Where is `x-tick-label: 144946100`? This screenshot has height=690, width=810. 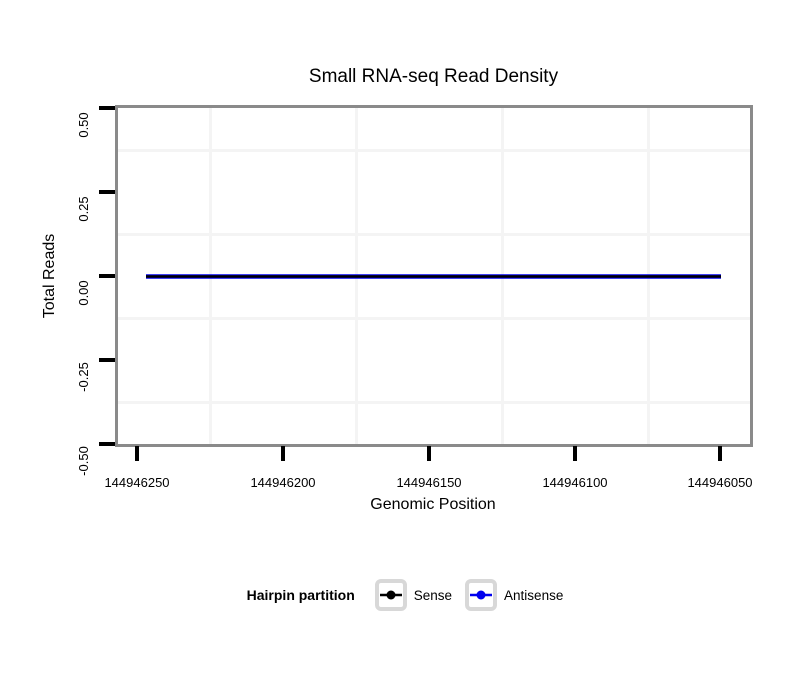 x-tick-label: 144946100 is located at coordinates (575, 482).